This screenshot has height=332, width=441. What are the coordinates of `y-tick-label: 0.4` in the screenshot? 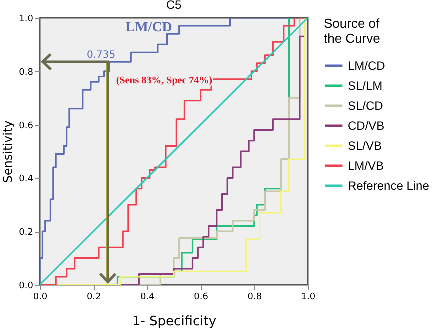 It's located at (26, 179).